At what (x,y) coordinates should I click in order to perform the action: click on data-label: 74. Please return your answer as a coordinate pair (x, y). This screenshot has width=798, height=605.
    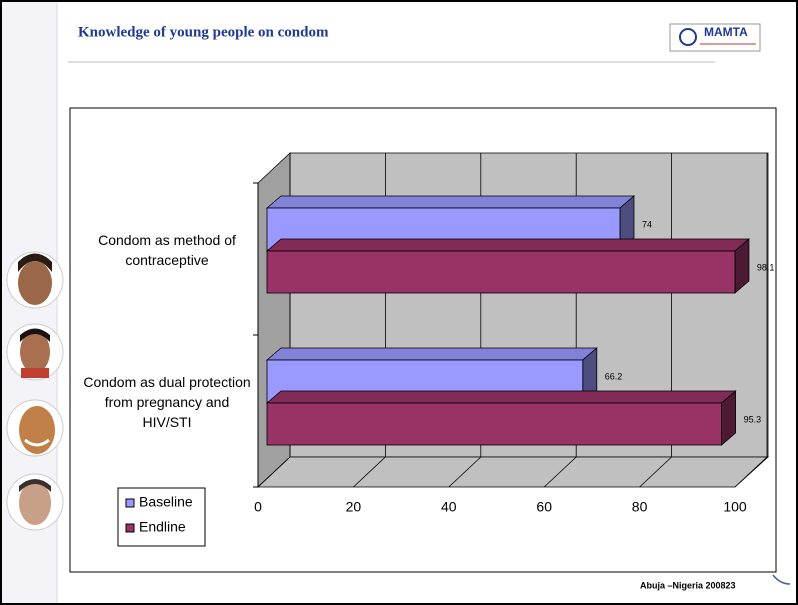
    Looking at the image, I should click on (647, 224).